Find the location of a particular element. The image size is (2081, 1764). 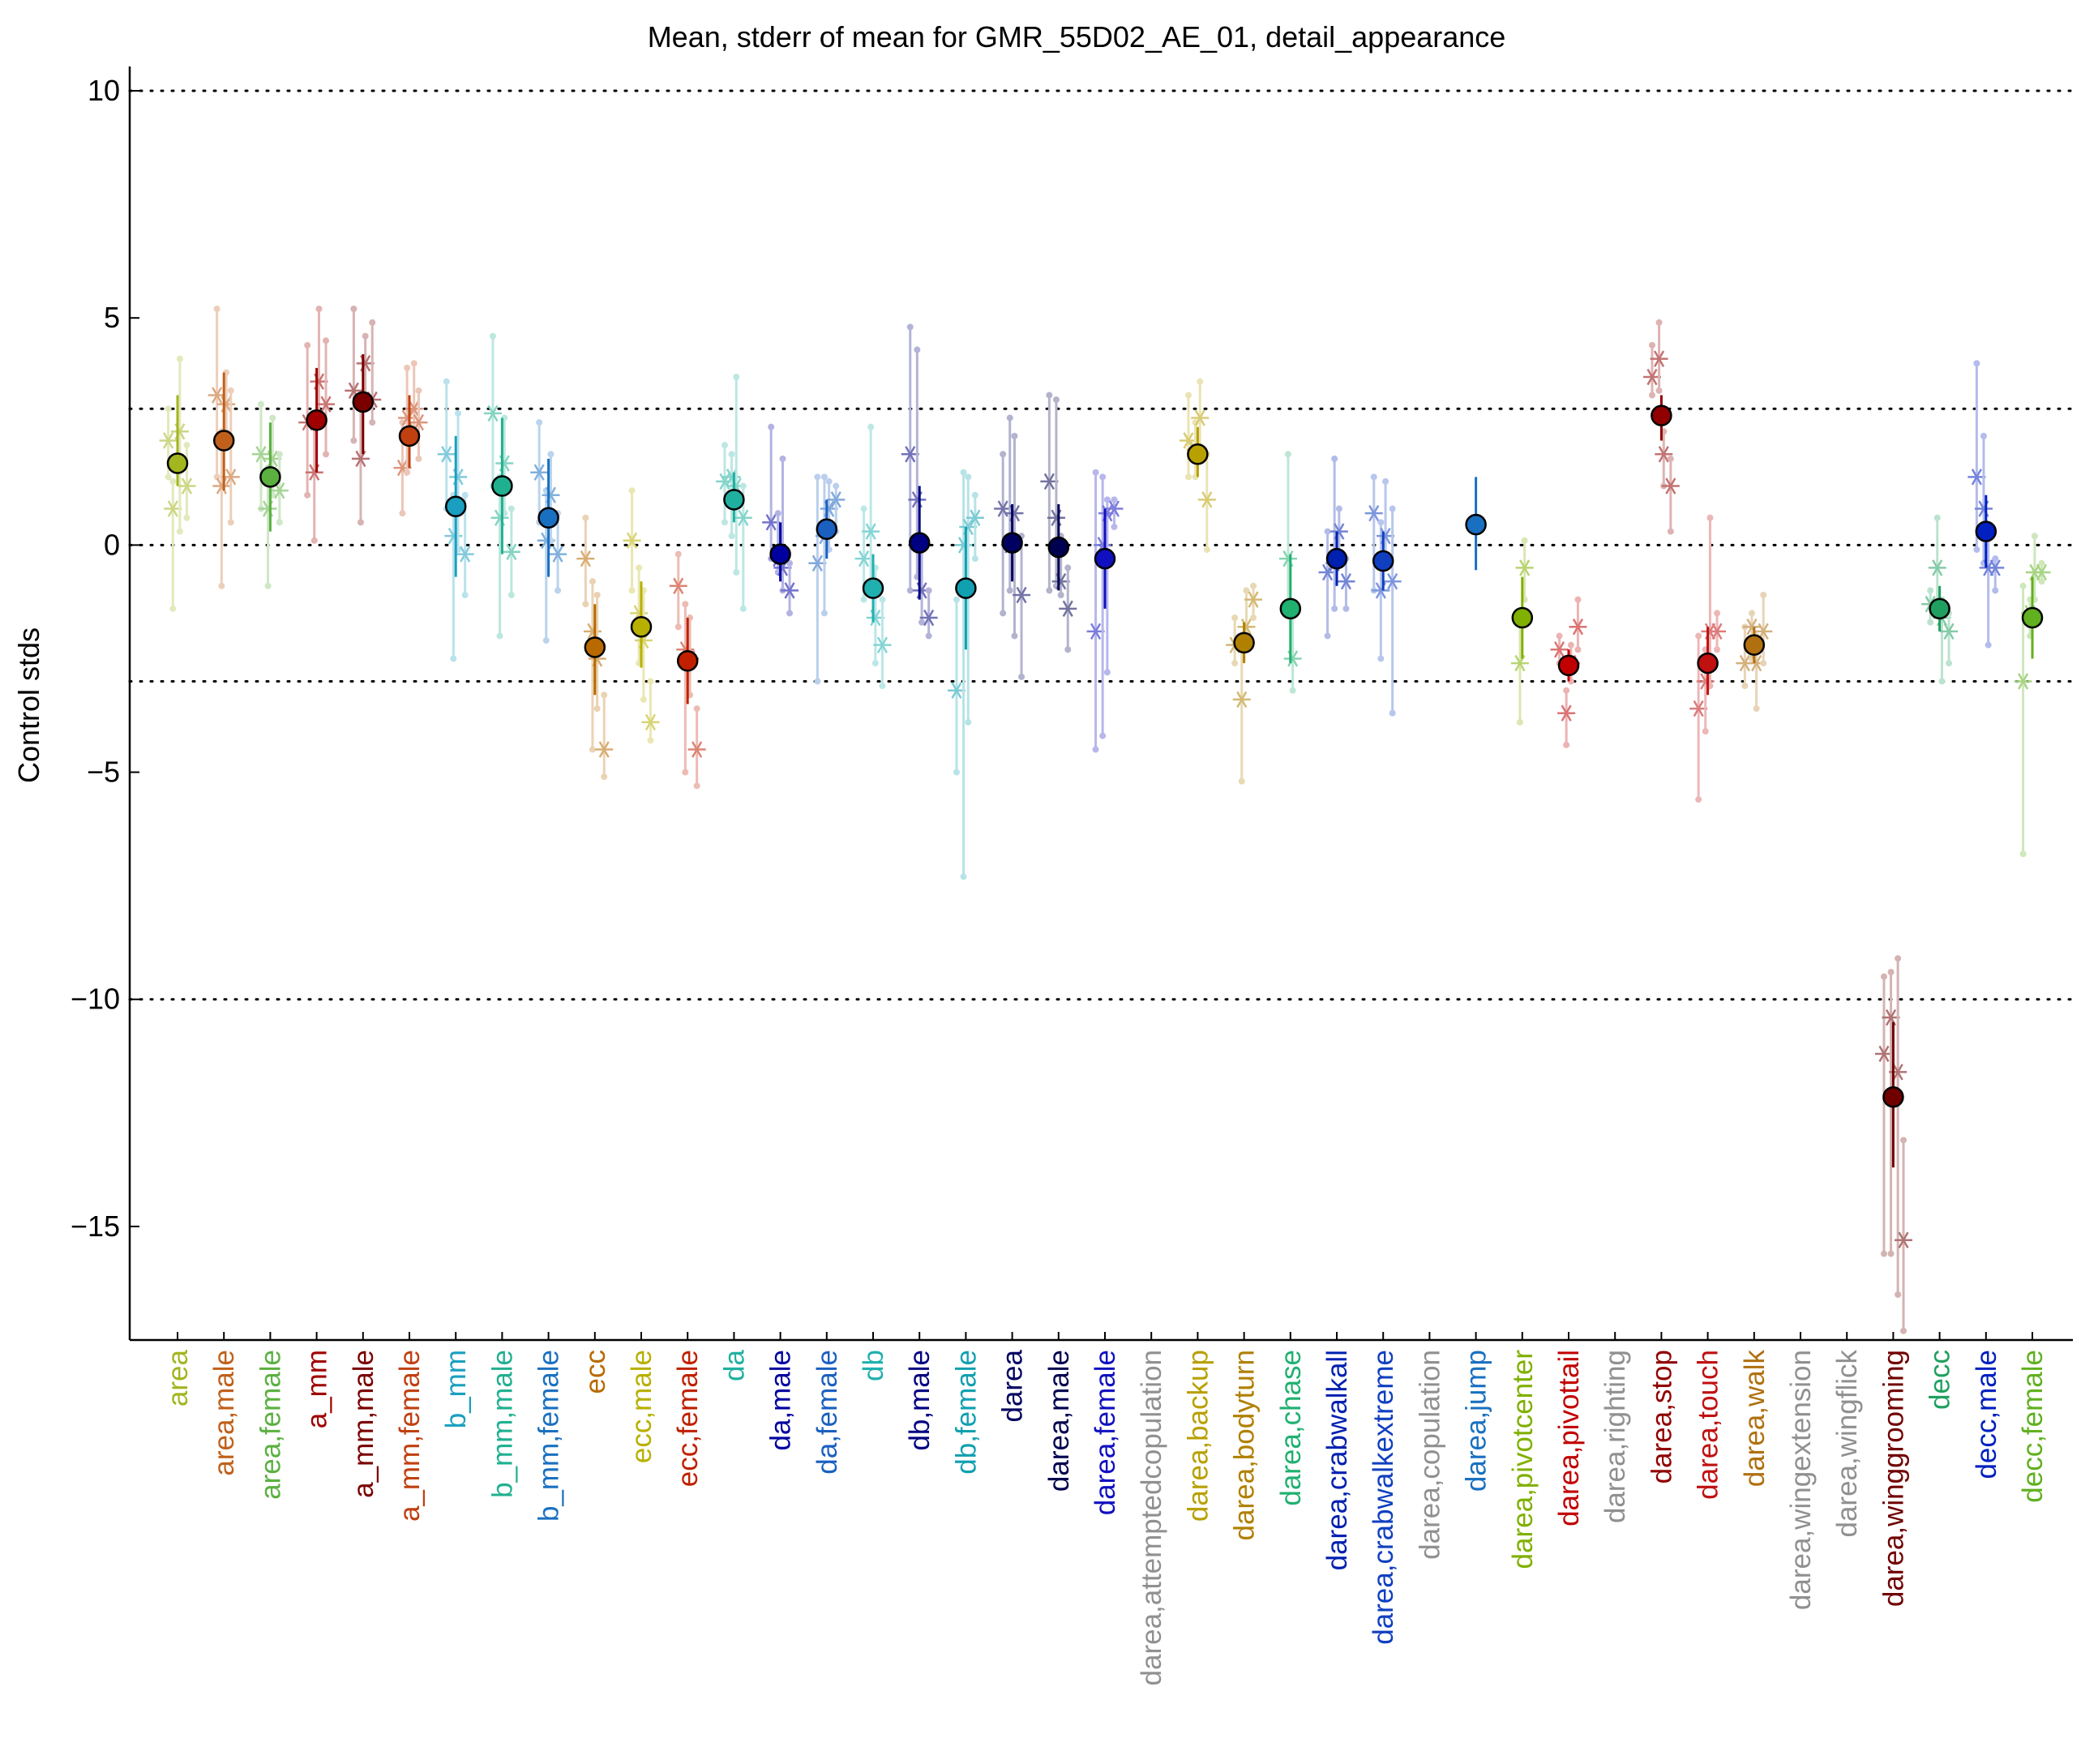

y-tick-label: 5 is located at coordinates (112, 317).